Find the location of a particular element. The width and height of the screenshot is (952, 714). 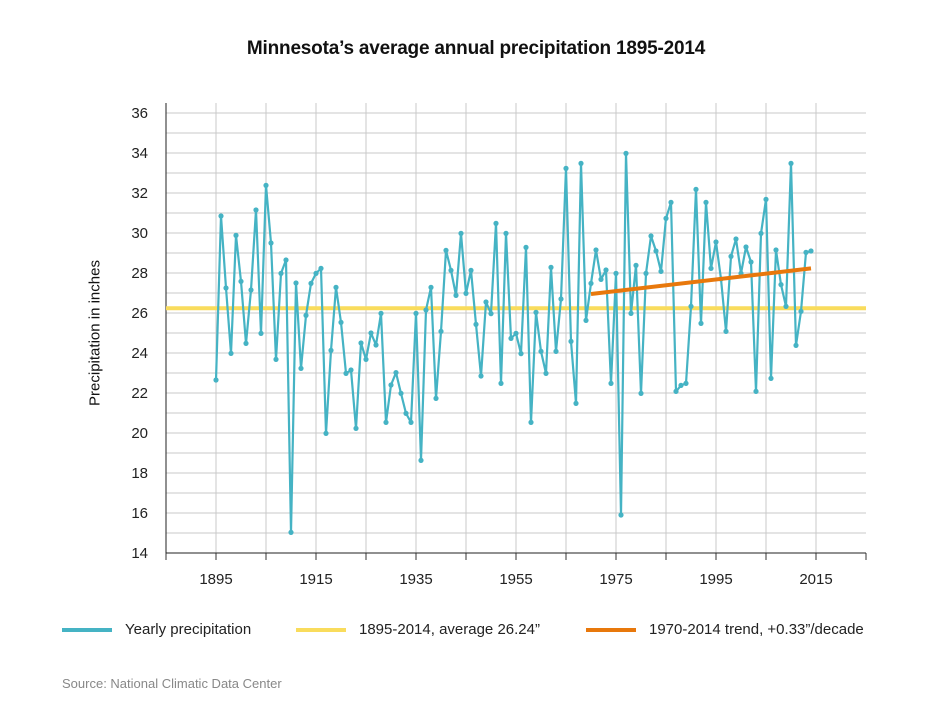

source-note: Source: National Climatic Data Center is located at coordinates (172, 683).